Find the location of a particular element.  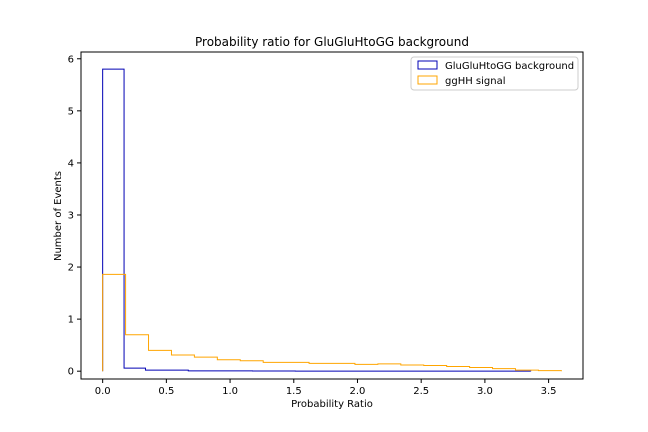

y-axis-label: Number of Events is located at coordinates (58, 216).